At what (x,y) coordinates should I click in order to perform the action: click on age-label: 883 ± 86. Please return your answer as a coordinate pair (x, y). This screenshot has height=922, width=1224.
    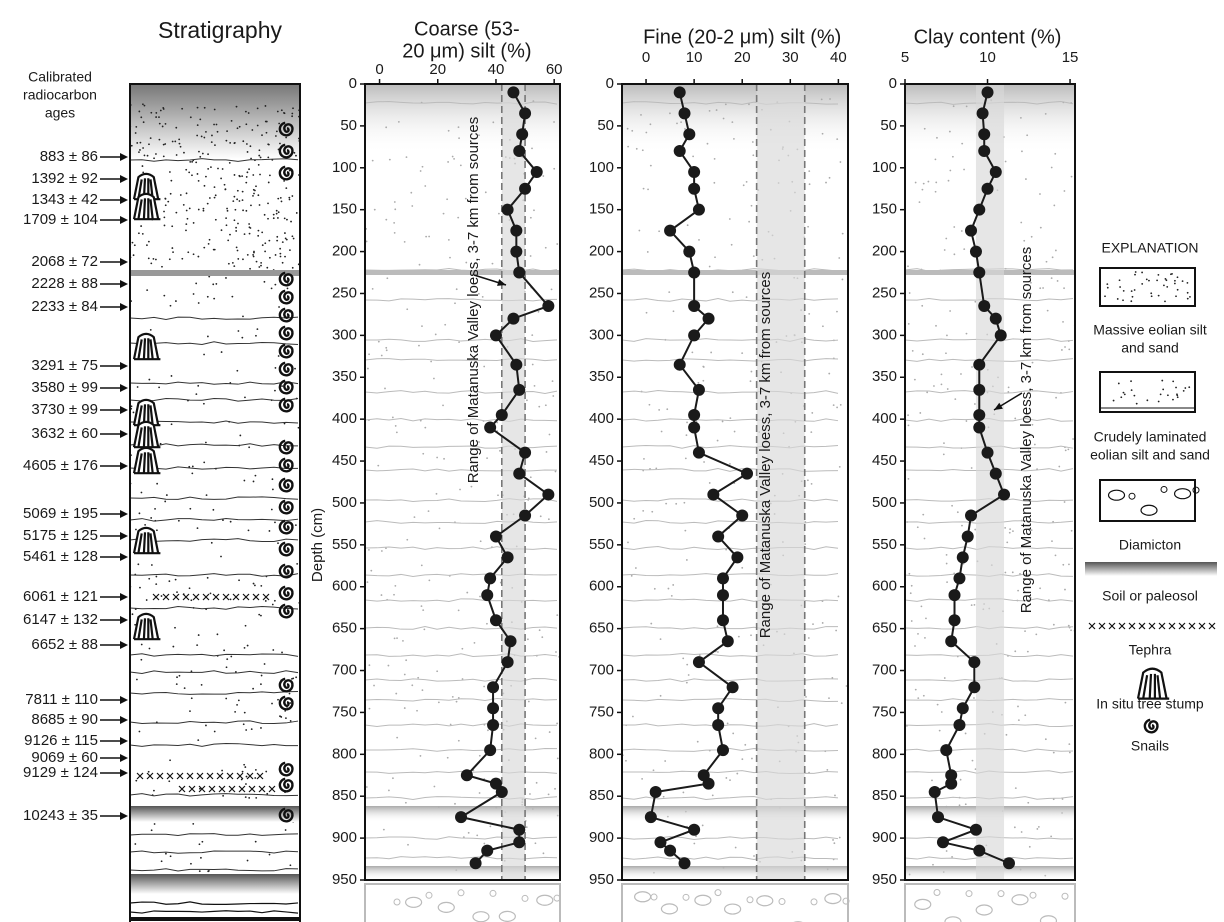
    Looking at the image, I should click on (69, 156).